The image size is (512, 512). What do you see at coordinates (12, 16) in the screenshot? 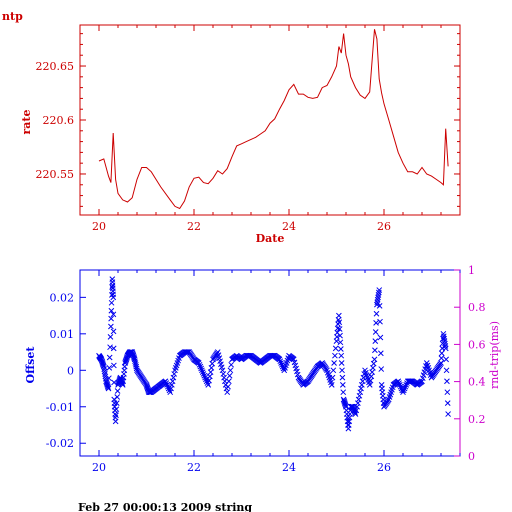
I see `figure-title: ntp` at bounding box center [12, 16].